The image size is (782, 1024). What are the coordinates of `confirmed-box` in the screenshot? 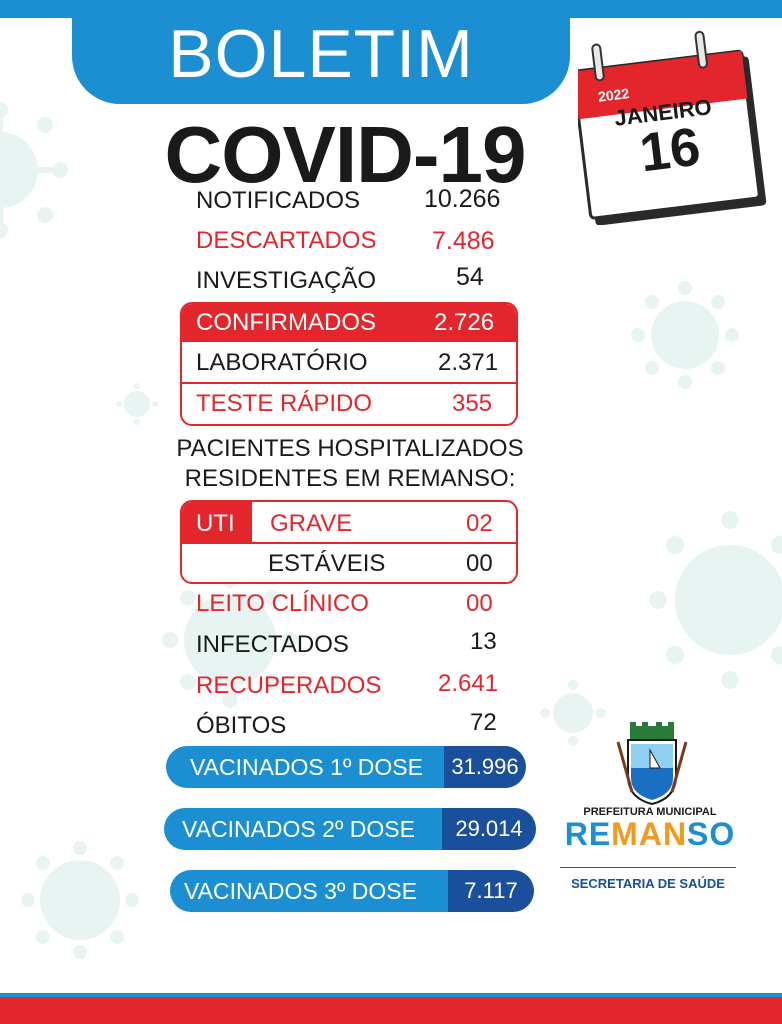 It's located at (349, 364).